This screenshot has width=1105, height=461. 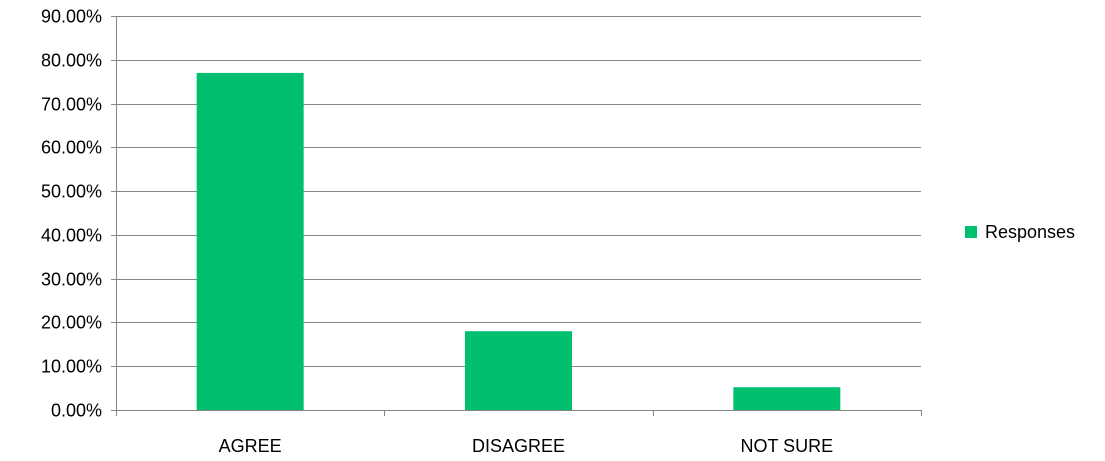 I want to click on x-axis-tick-labels: AGREE DISAGREE NOT SURE, so click(x=526, y=446).